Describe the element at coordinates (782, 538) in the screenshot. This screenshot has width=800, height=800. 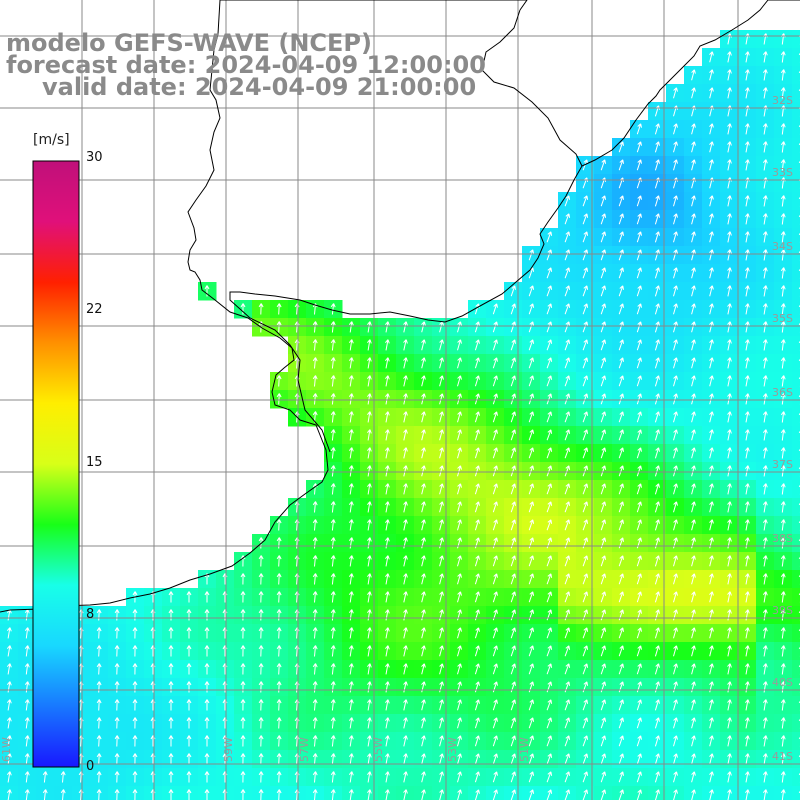
I see `lat-label: 38S` at that location.